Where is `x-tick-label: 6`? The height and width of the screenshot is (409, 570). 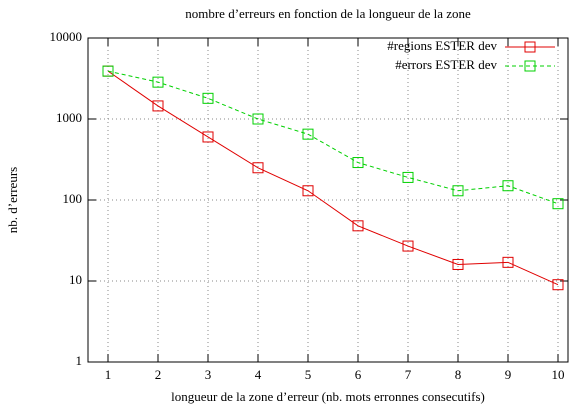
x-tick-label: 6 is located at coordinates (358, 374).